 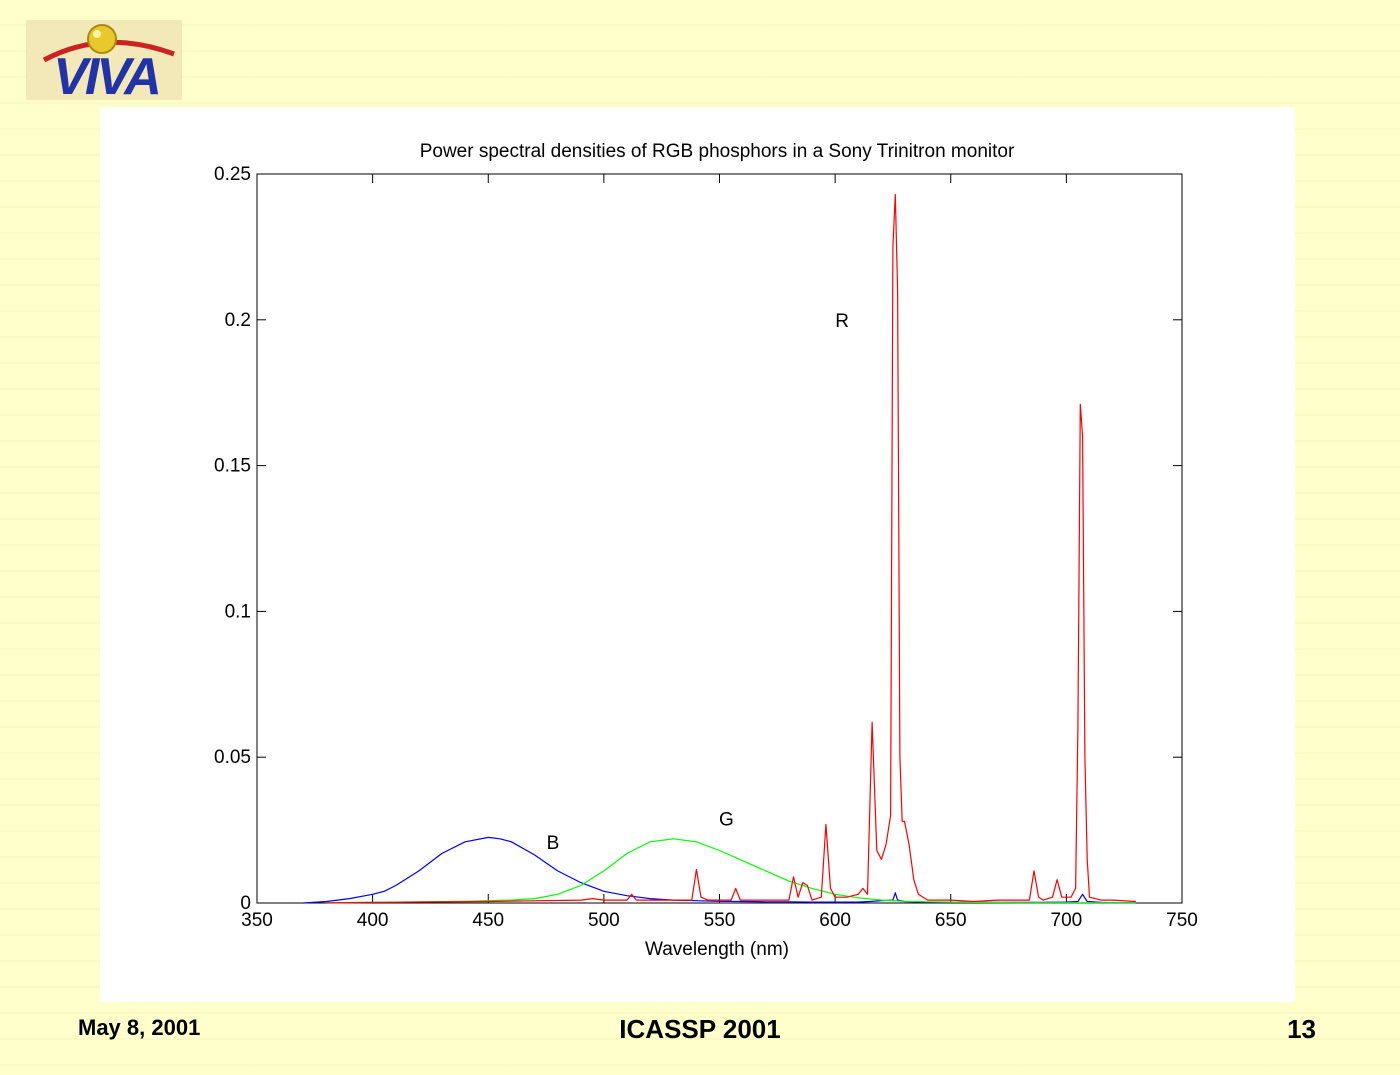 I want to click on annotations: R G B, so click(x=698, y=582).